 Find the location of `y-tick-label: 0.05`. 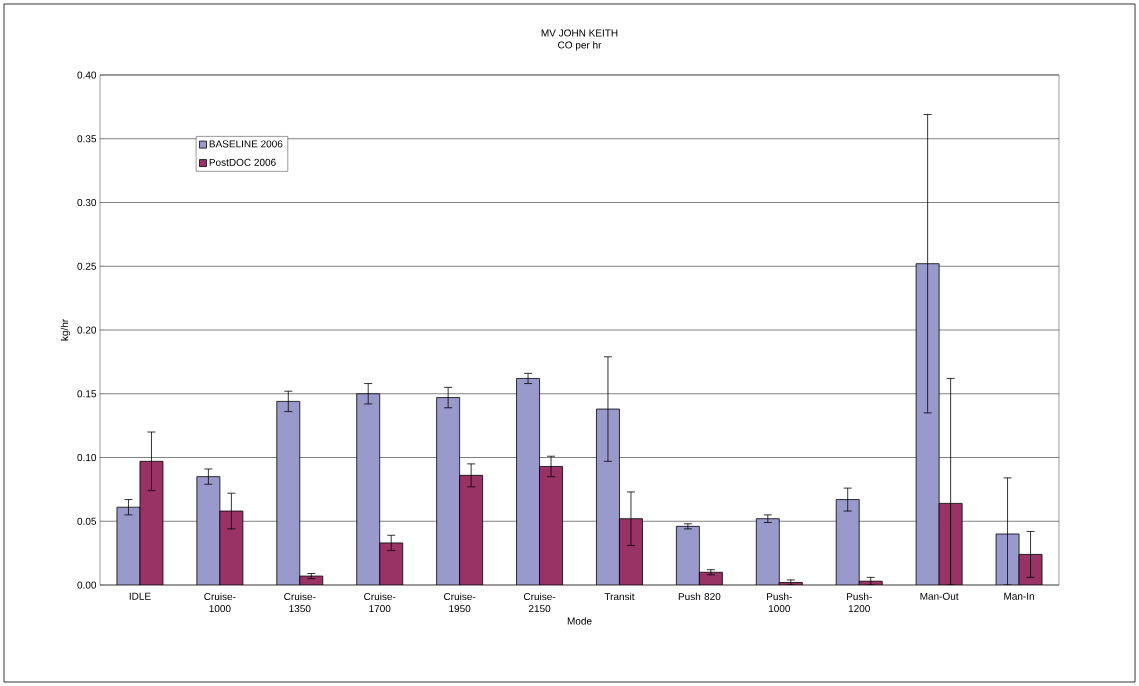

y-tick-label: 0.05 is located at coordinates (87, 521).